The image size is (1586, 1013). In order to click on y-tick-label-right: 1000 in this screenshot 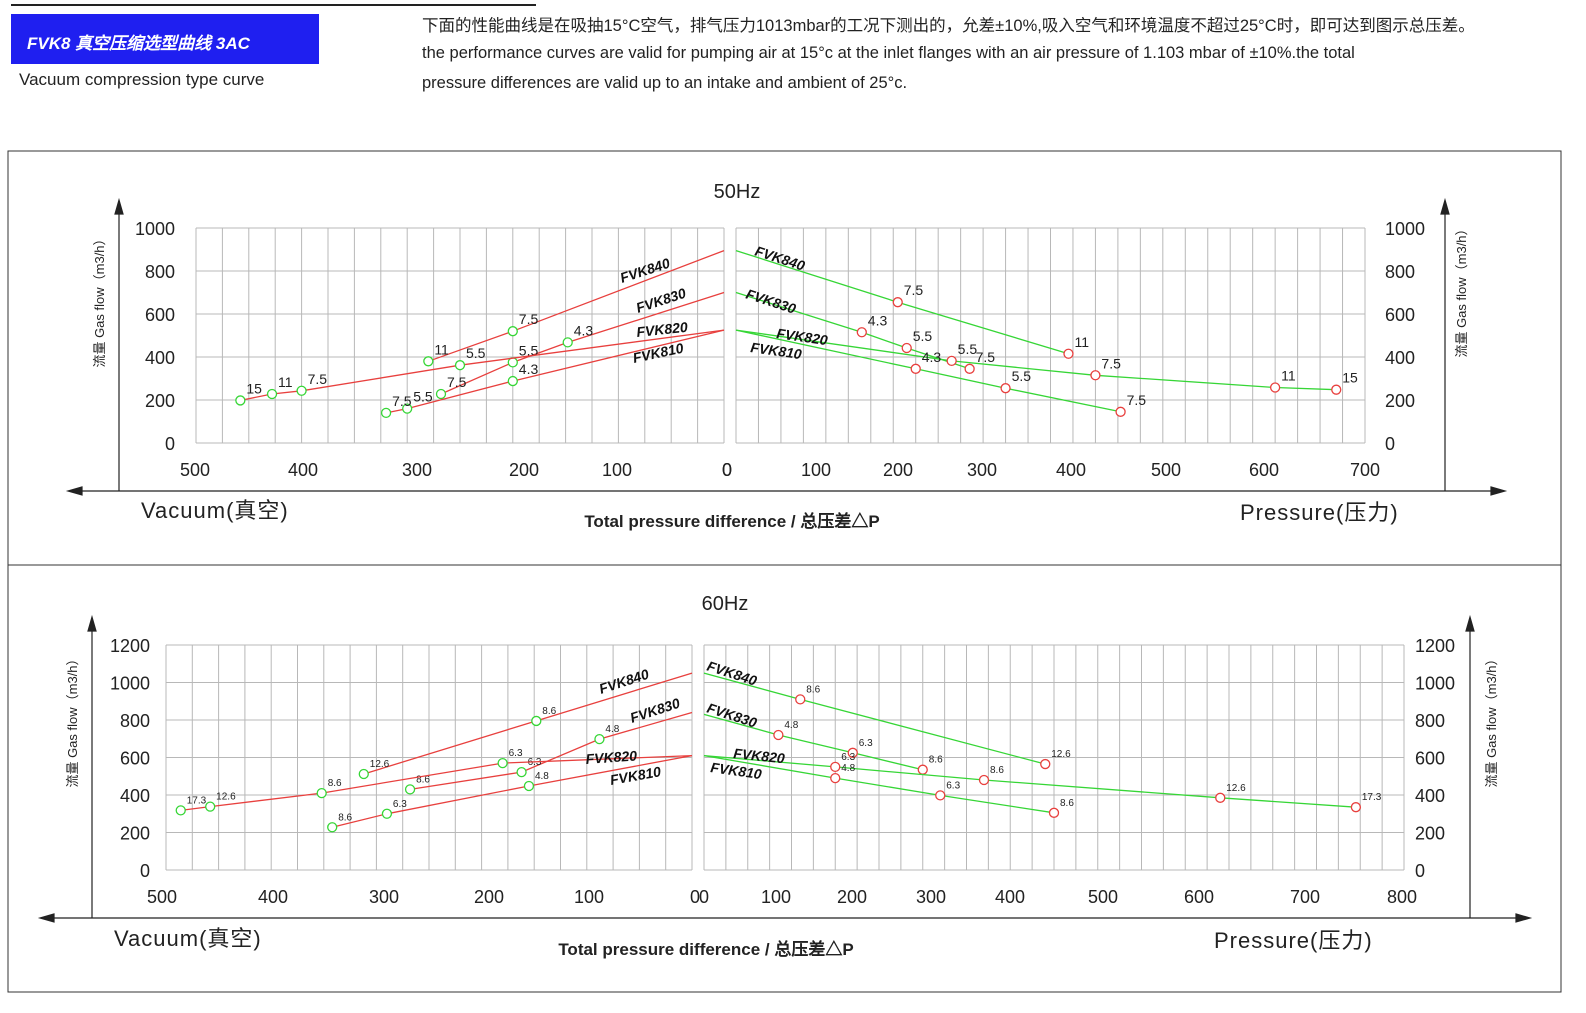, I will do `click(1405, 229)`.